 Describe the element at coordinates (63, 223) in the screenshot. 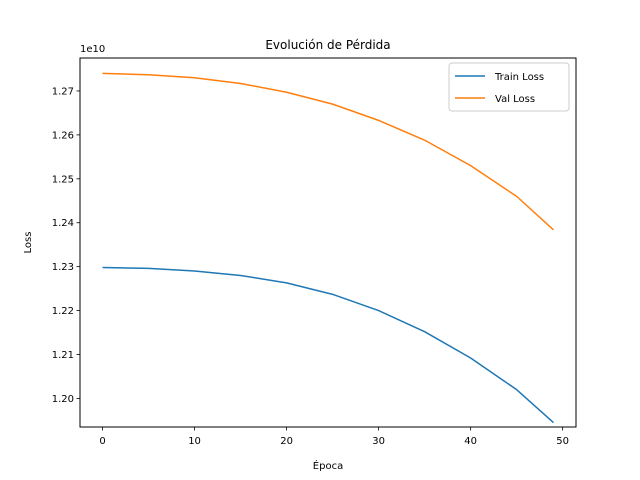

I see `y-tick-label: 1.24` at that location.